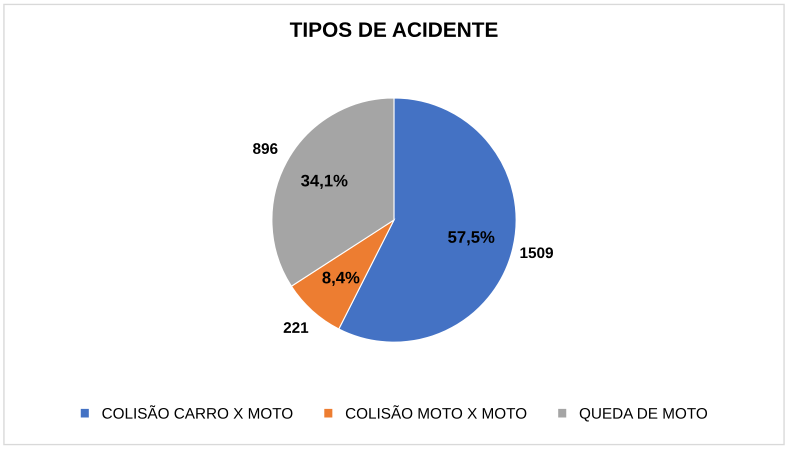 This screenshot has width=788, height=449. I want to click on legend-label: COLISÃO MOTO X MOTO, so click(436, 412).